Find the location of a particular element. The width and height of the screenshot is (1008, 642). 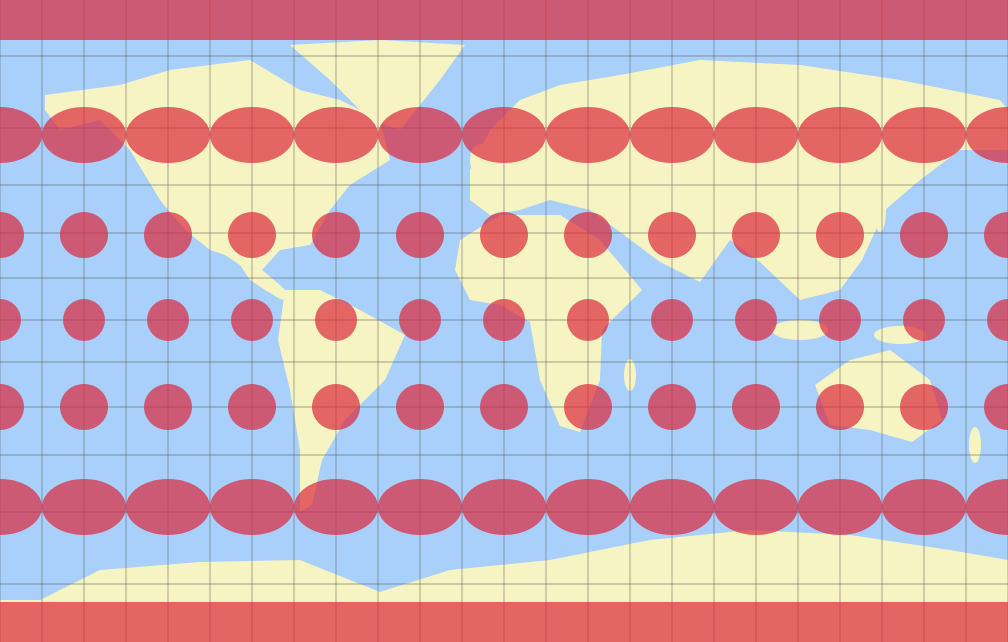

japan is located at coordinates (880, 210).